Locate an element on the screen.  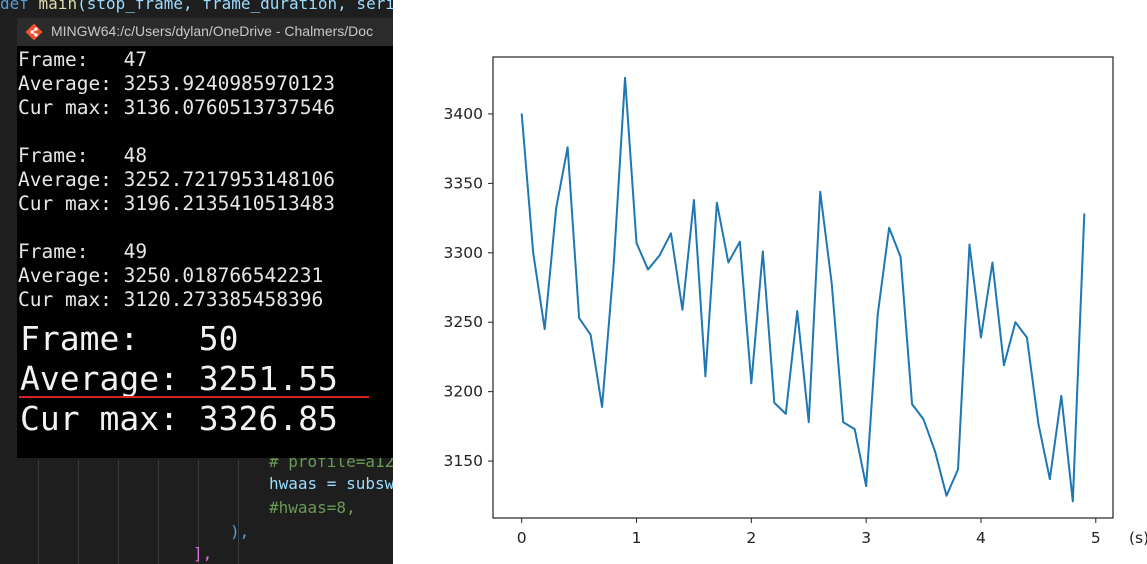
x-tick-label: 3 is located at coordinates (866, 538).